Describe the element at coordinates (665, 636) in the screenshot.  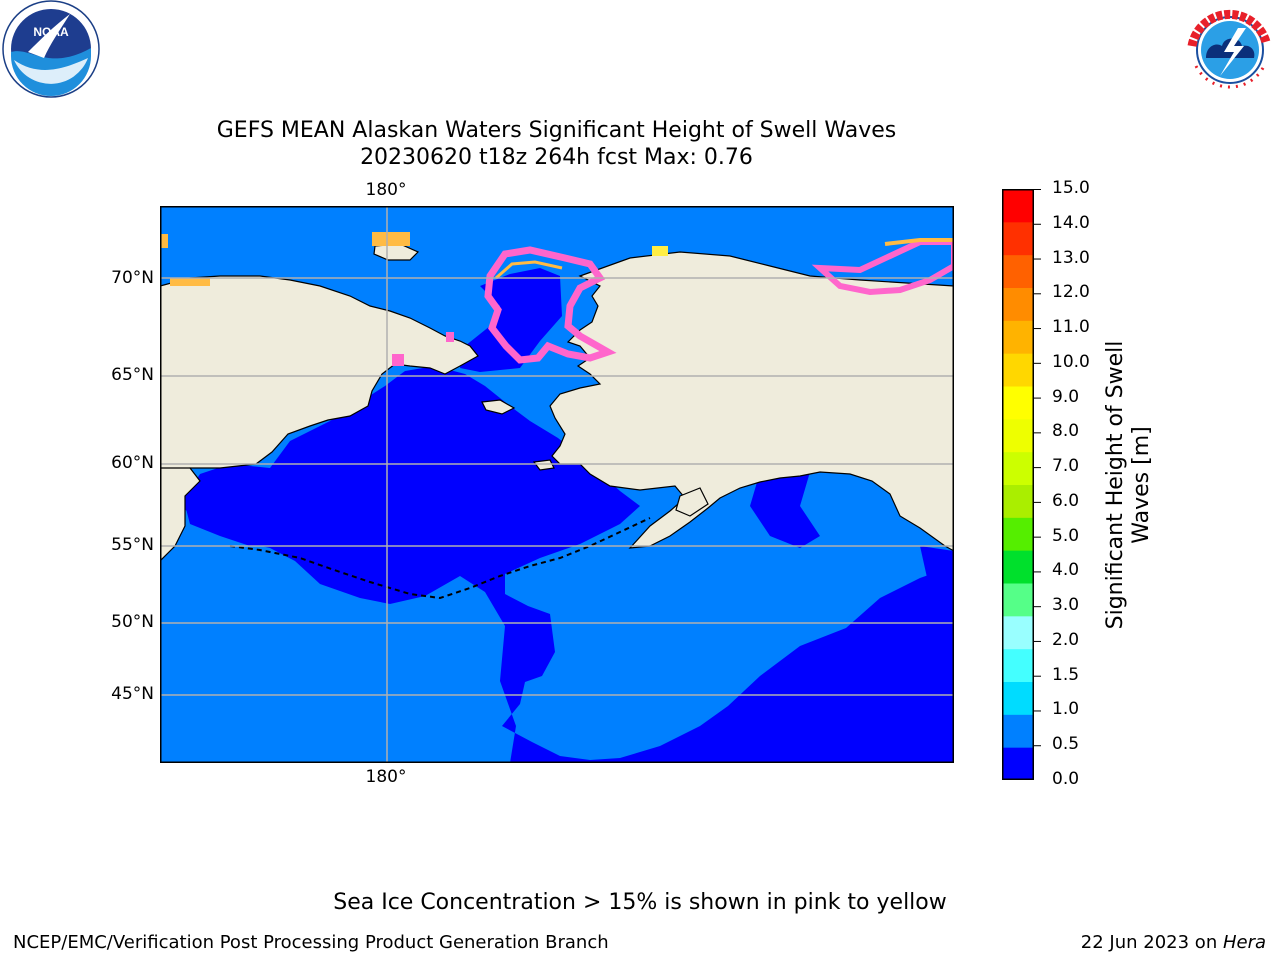
I see `mid-pacific-light-patch` at that location.